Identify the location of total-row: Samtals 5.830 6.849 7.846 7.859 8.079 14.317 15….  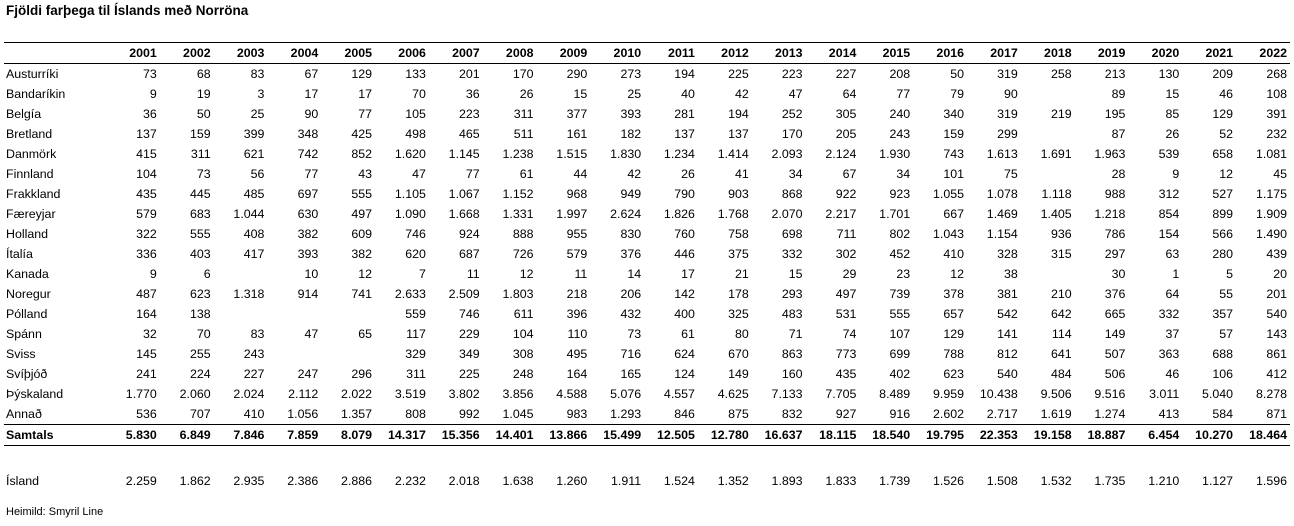
(647, 435).